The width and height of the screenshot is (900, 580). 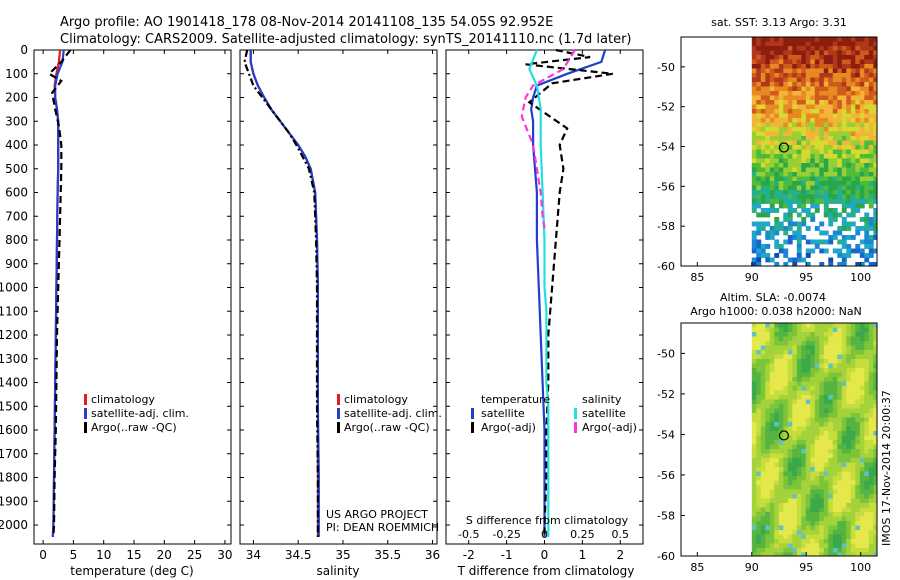 What do you see at coordinates (568, 293) in the screenshot?
I see `series-line-temperature-satellite` at bounding box center [568, 293].